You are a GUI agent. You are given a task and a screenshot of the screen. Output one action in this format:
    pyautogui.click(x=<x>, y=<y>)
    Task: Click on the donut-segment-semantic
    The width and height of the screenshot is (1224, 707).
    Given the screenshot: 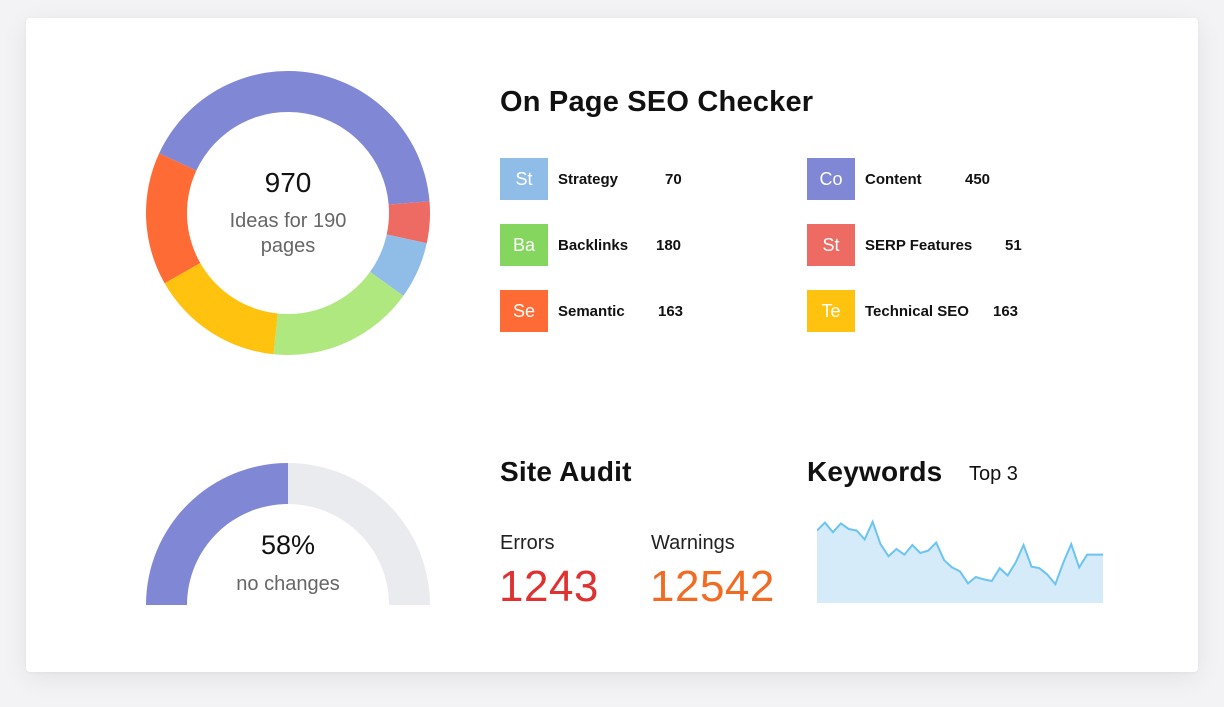 What is the action you would take?
    pyautogui.click(x=173, y=218)
    